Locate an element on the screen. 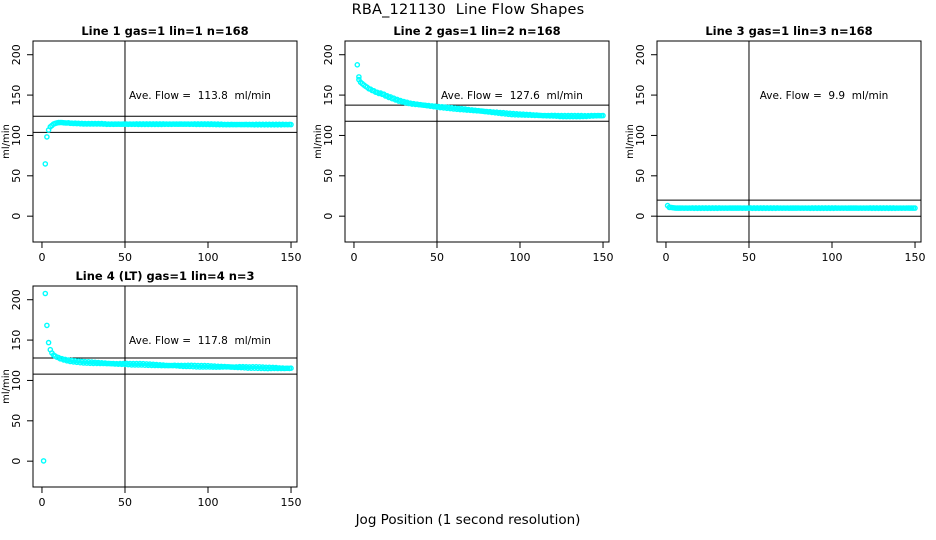 Image resolution: width=936 pixels, height=540 pixels. panel-title: Line 1 gas=1 lin=1 n=168 is located at coordinates (164, 31).